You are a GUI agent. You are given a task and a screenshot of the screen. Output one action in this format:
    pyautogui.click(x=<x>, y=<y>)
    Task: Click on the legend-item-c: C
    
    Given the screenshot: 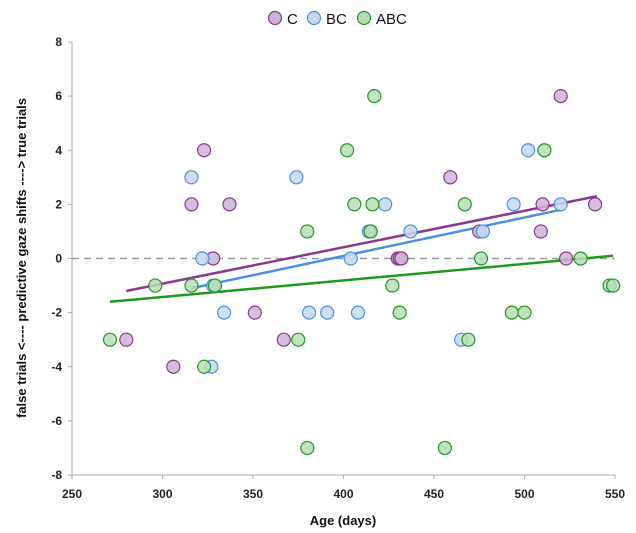 What is the action you would take?
    pyautogui.click(x=282, y=19)
    